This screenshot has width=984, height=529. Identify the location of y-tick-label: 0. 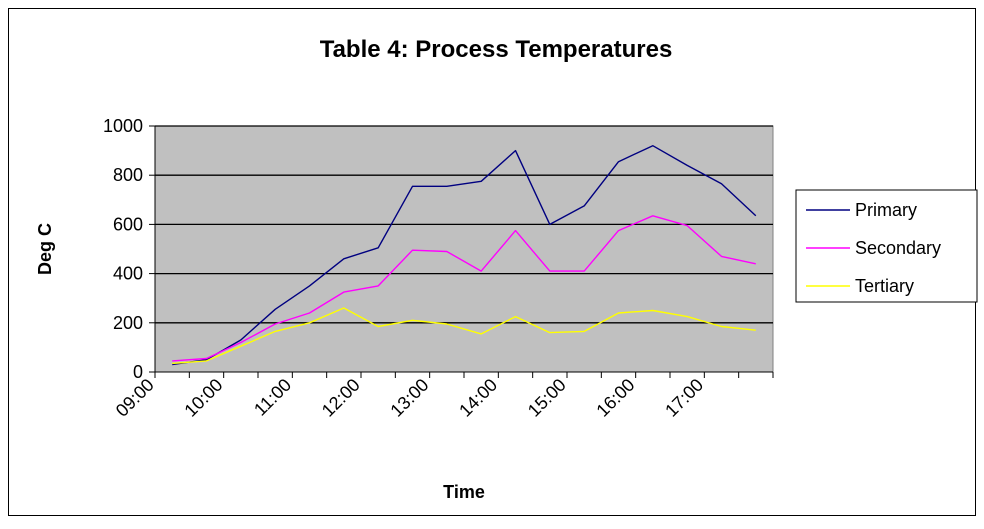
(138, 372).